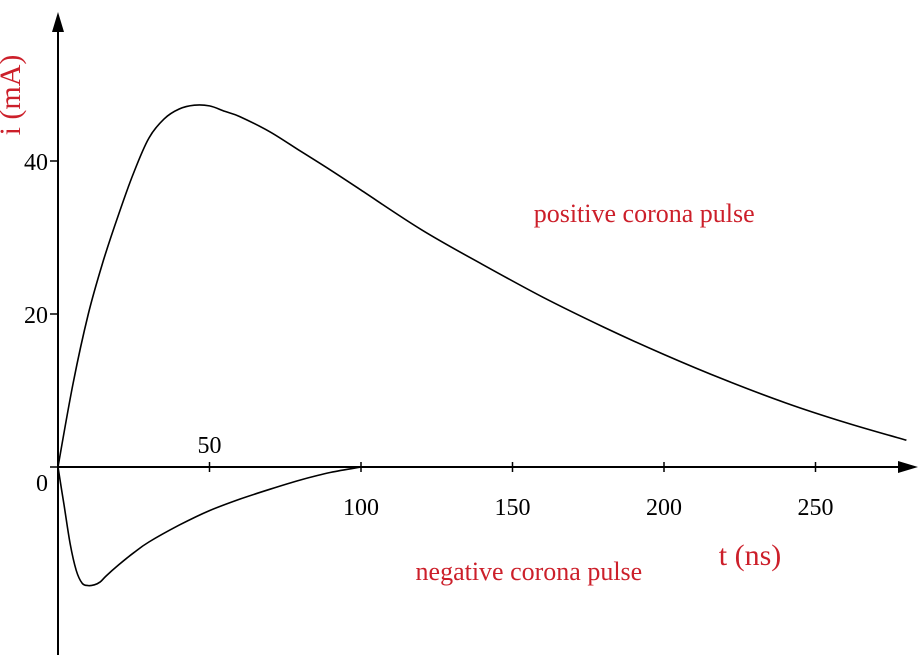 The height and width of the screenshot is (668, 920). What do you see at coordinates (750, 555) in the screenshot?
I see `x-axis-label: t (ns)` at bounding box center [750, 555].